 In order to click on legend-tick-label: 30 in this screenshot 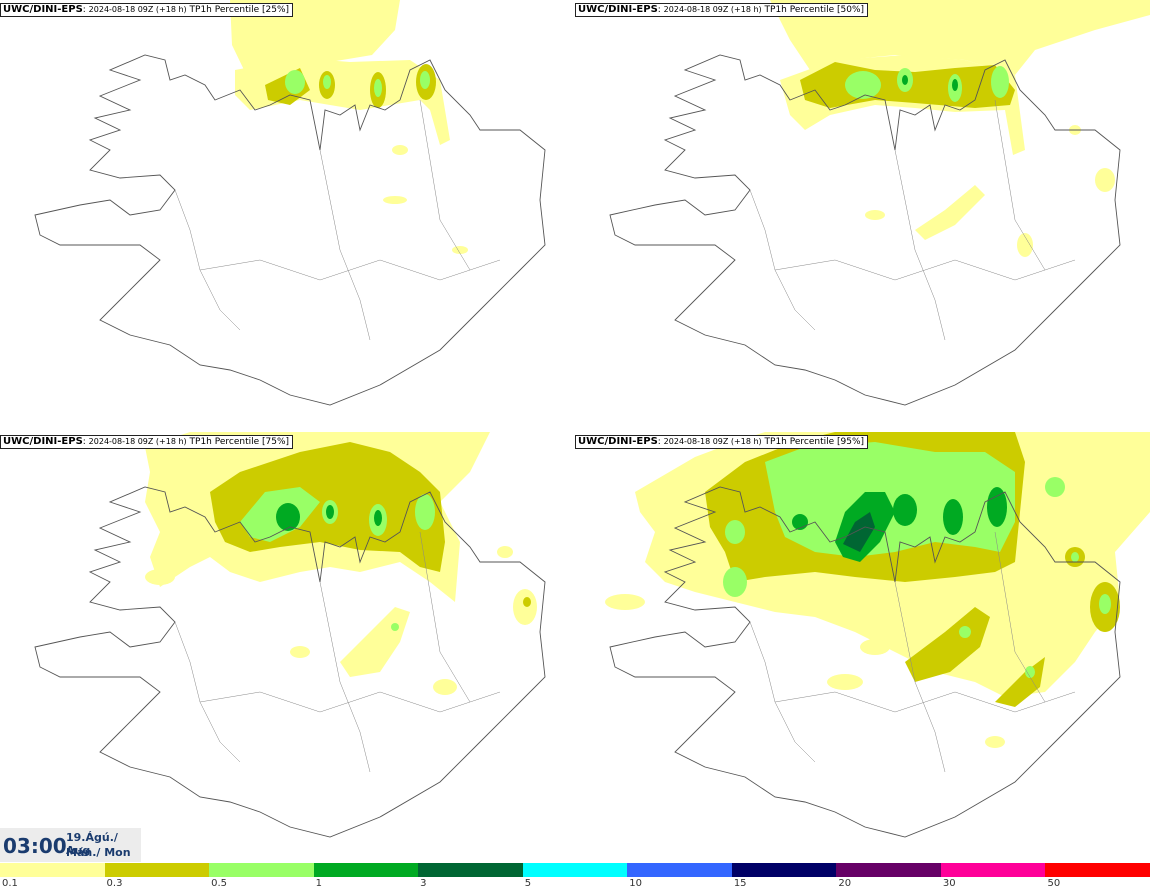, I will do `click(949, 883)`.